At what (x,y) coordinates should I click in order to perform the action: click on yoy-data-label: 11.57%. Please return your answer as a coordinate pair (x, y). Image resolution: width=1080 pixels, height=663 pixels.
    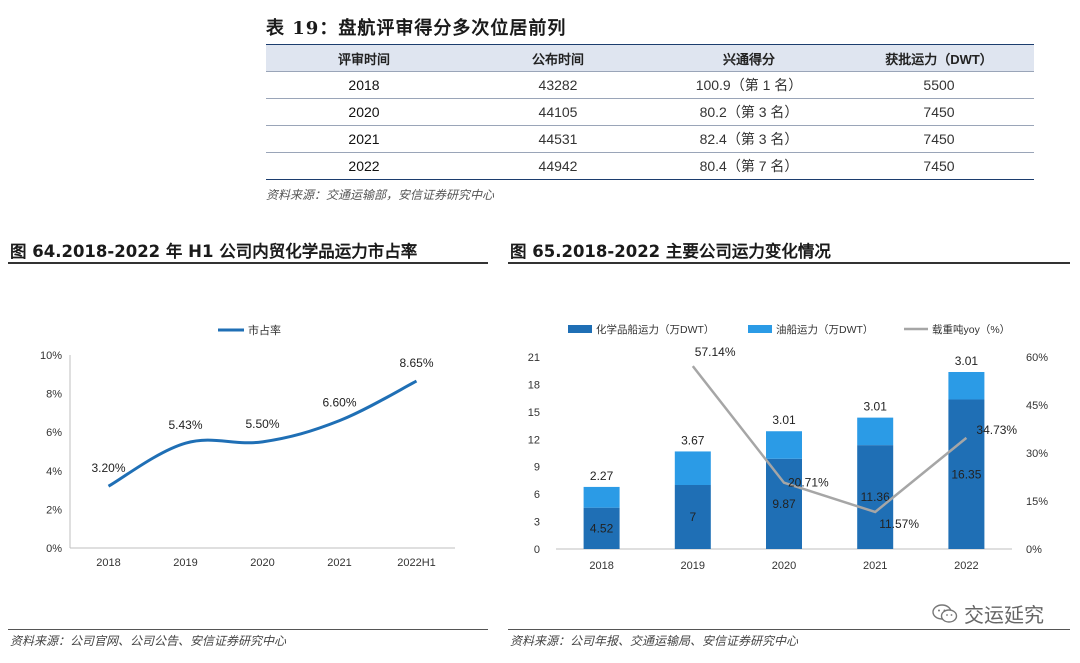
    Looking at the image, I should click on (899, 524).